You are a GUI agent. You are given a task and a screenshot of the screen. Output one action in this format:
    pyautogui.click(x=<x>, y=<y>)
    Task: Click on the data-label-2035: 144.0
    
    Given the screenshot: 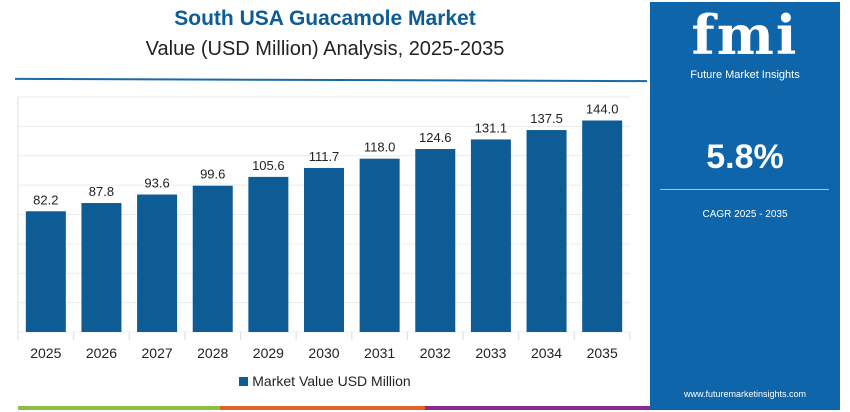 What is the action you would take?
    pyautogui.click(x=602, y=109)
    